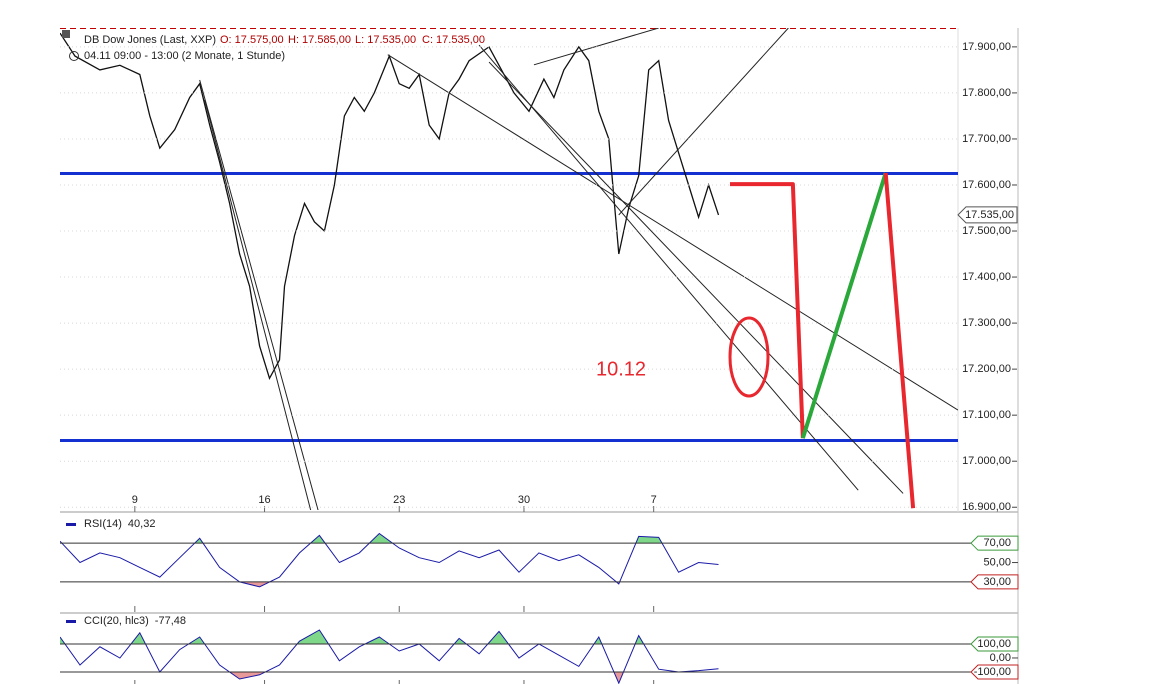  I want to click on panel-last-value: -77,48, so click(170, 621).